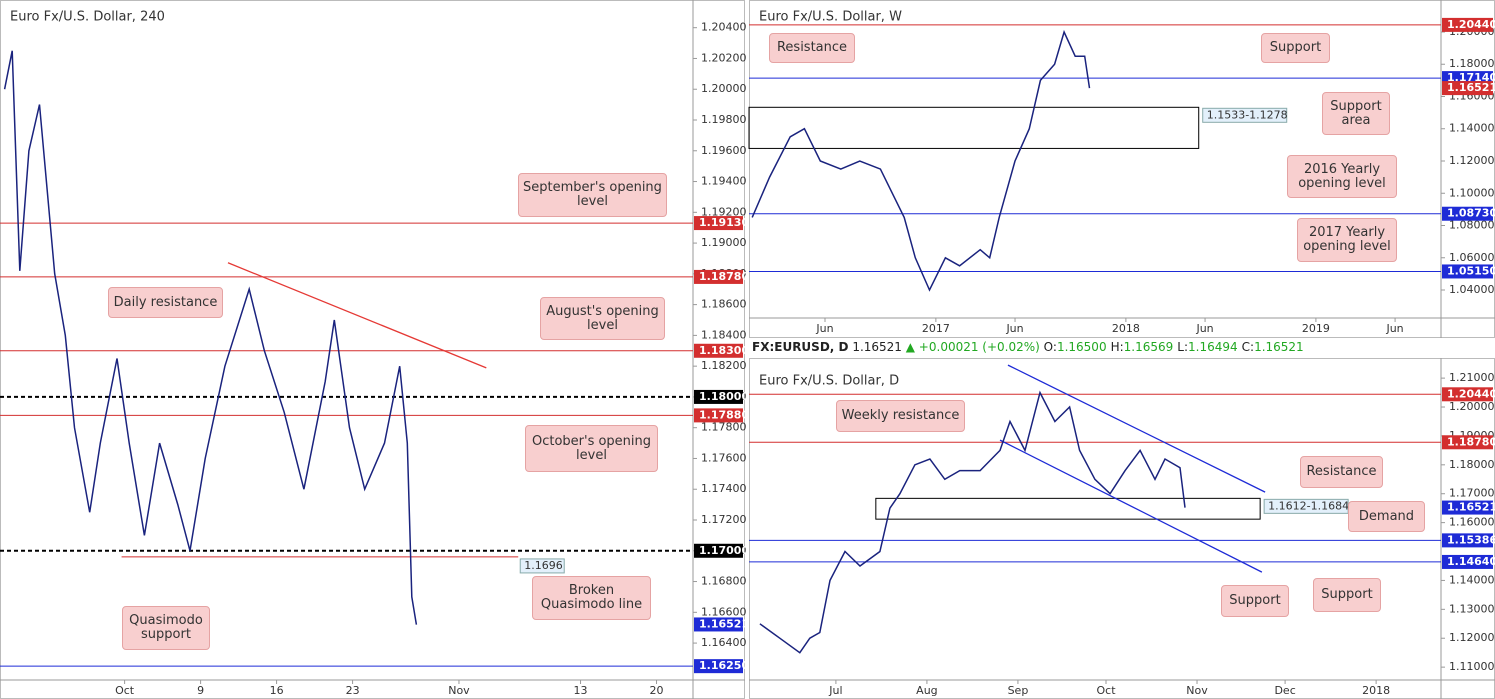  What do you see at coordinates (724, 242) in the screenshot?
I see `y-tick-label: 1.19000` at bounding box center [724, 242].